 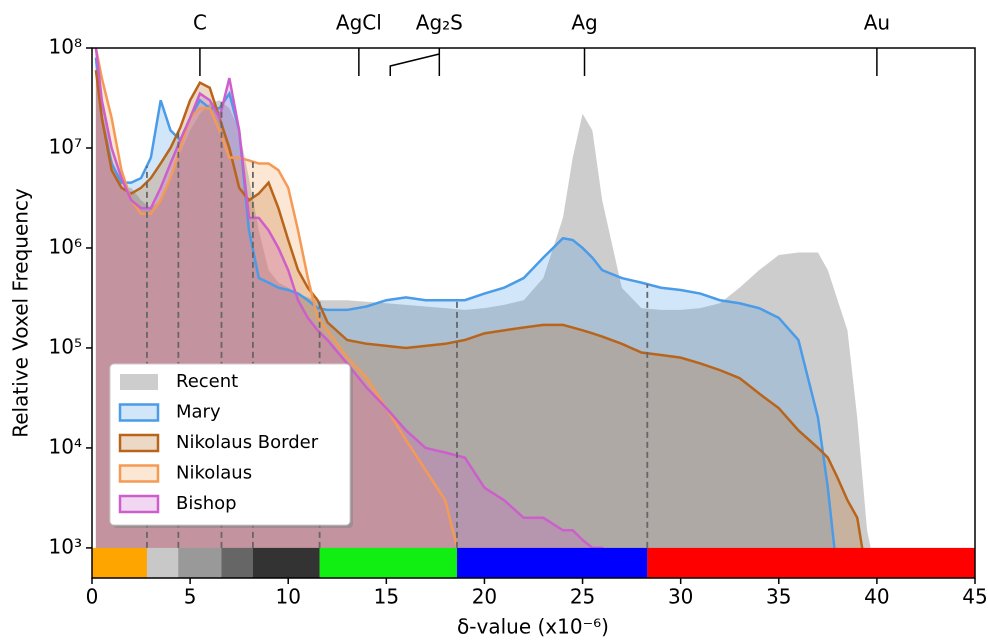 What do you see at coordinates (207, 381) in the screenshot?
I see `legend-label: Recent` at bounding box center [207, 381].